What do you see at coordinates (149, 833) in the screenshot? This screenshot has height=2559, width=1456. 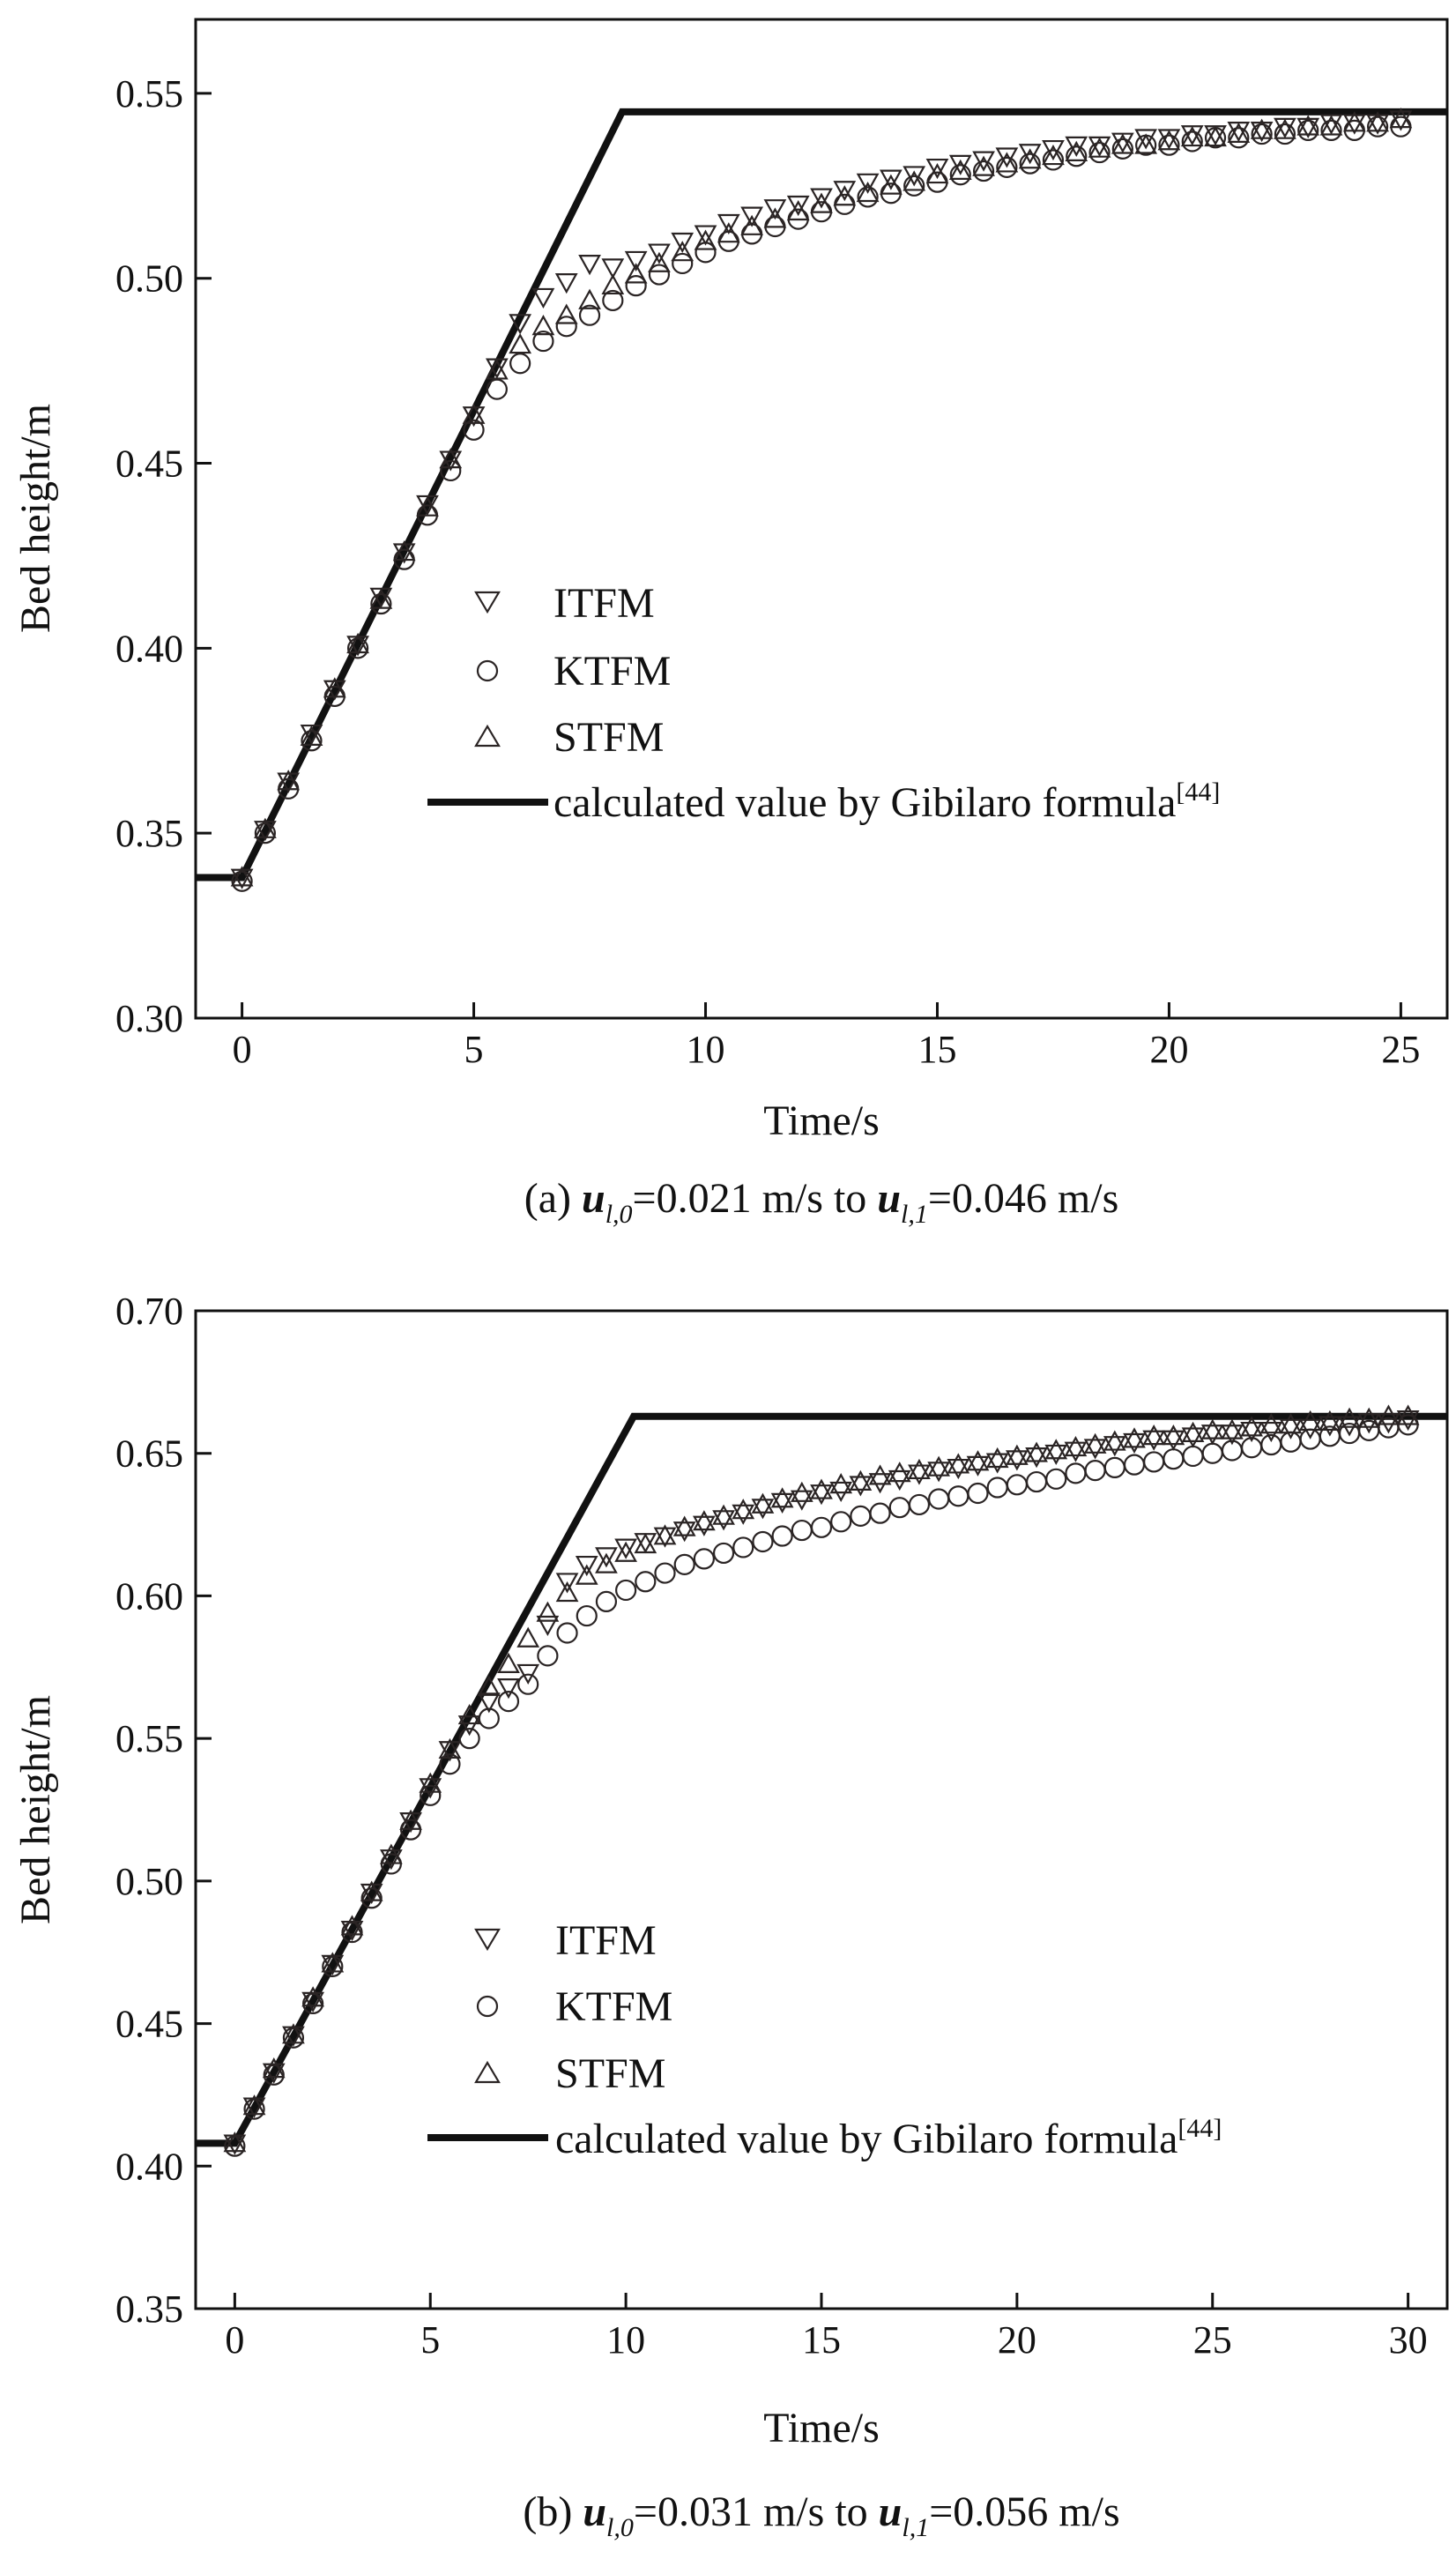 I see `panel-a-y-tick-label: 0.35` at bounding box center [149, 833].